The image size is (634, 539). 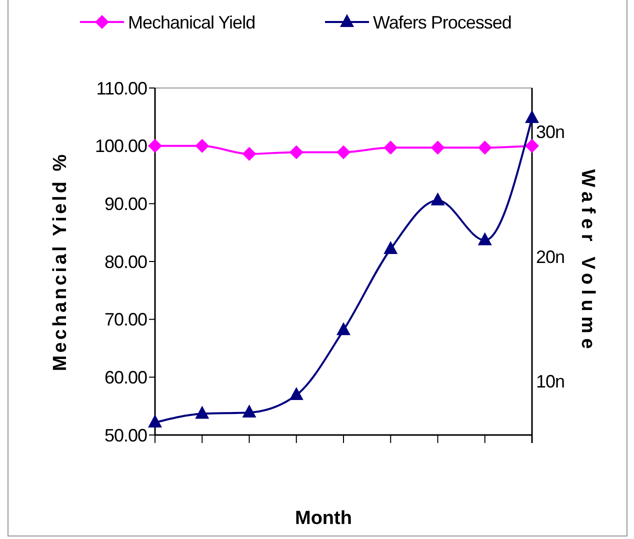 What do you see at coordinates (550, 256) in the screenshot?
I see `y2-tick-label: 20n` at bounding box center [550, 256].